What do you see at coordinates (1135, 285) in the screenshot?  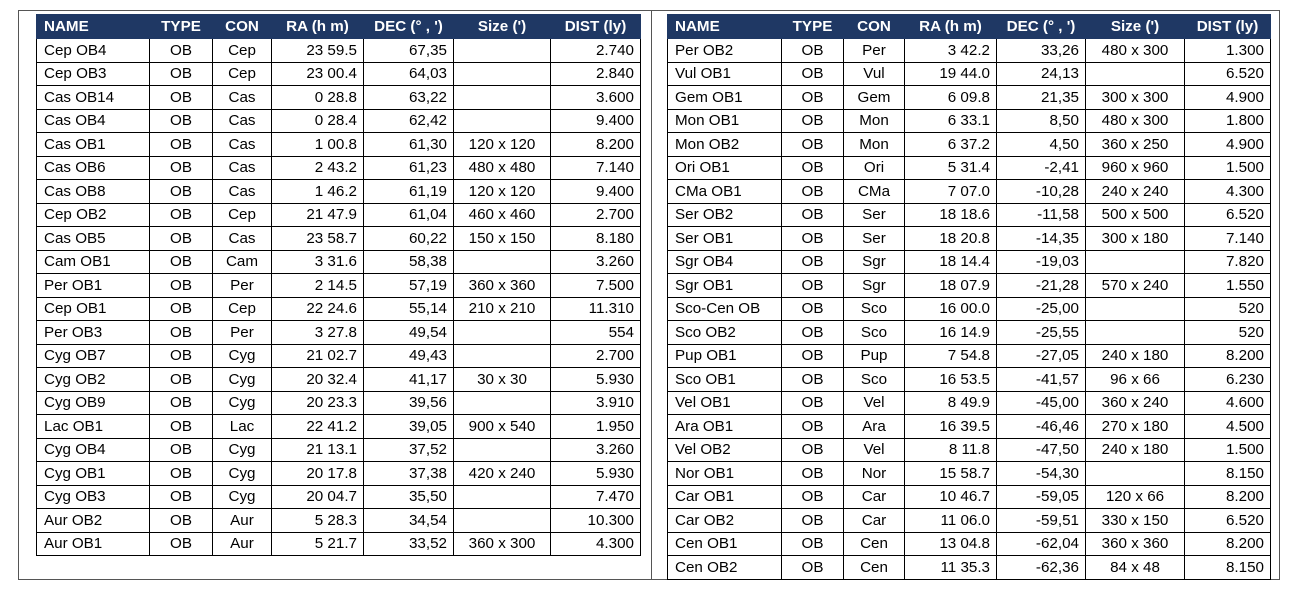 I see `cell-size: 570 x 240` at bounding box center [1135, 285].